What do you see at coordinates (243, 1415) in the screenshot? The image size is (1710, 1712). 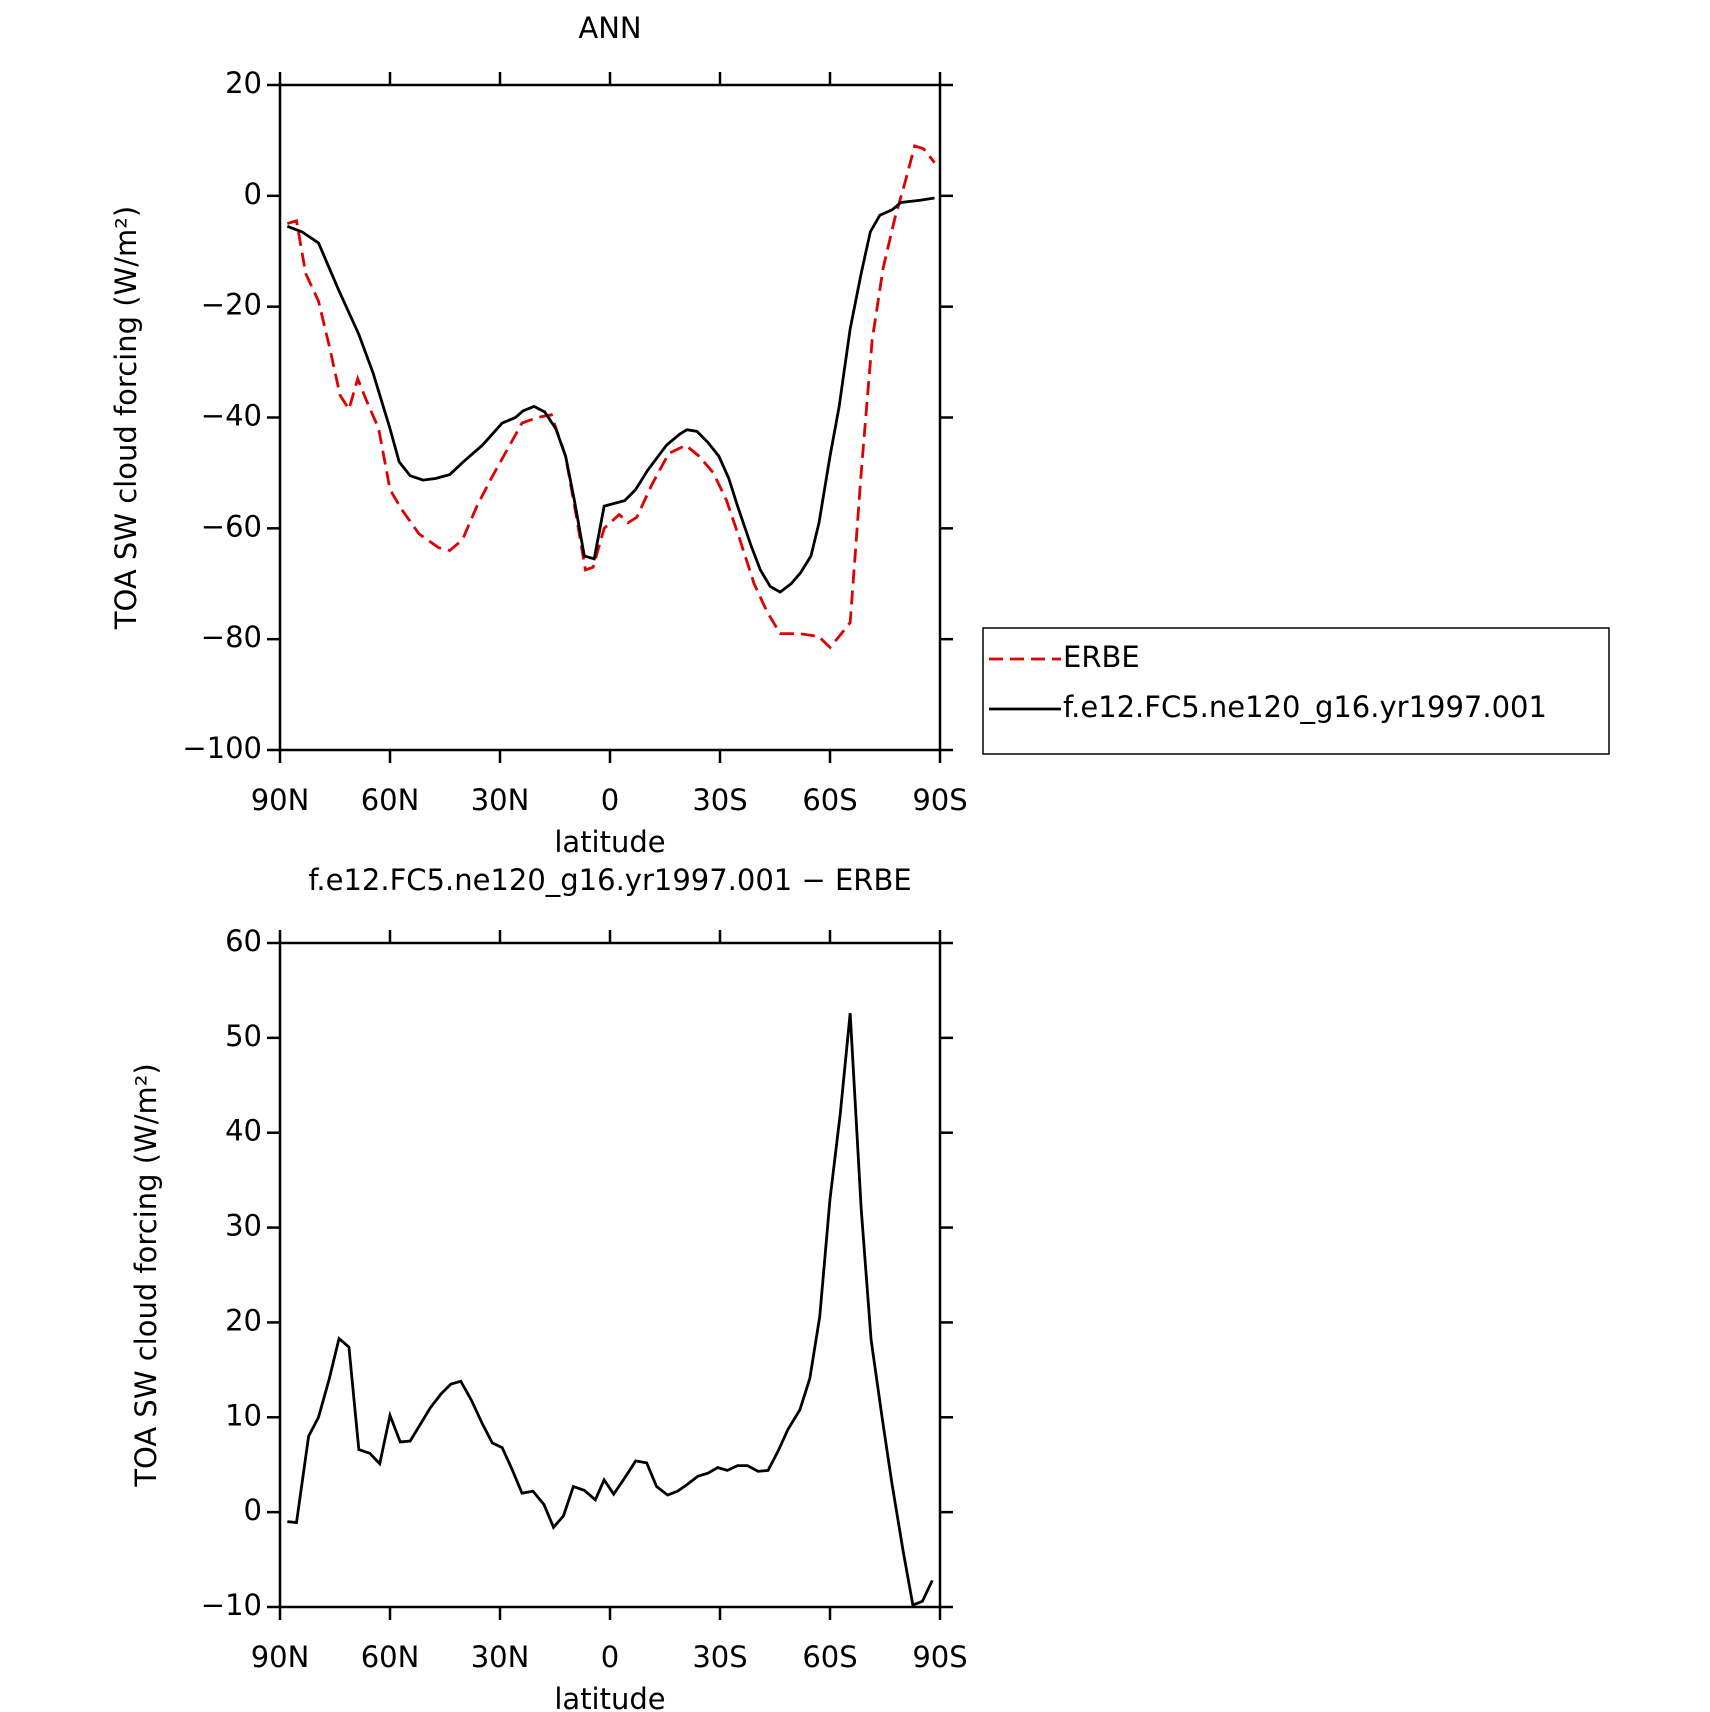 I see `y-tick-label: 10` at bounding box center [243, 1415].